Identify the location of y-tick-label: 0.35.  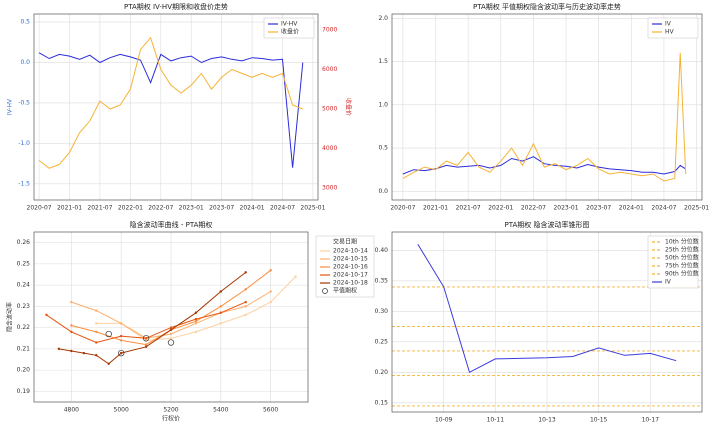
(382, 280).